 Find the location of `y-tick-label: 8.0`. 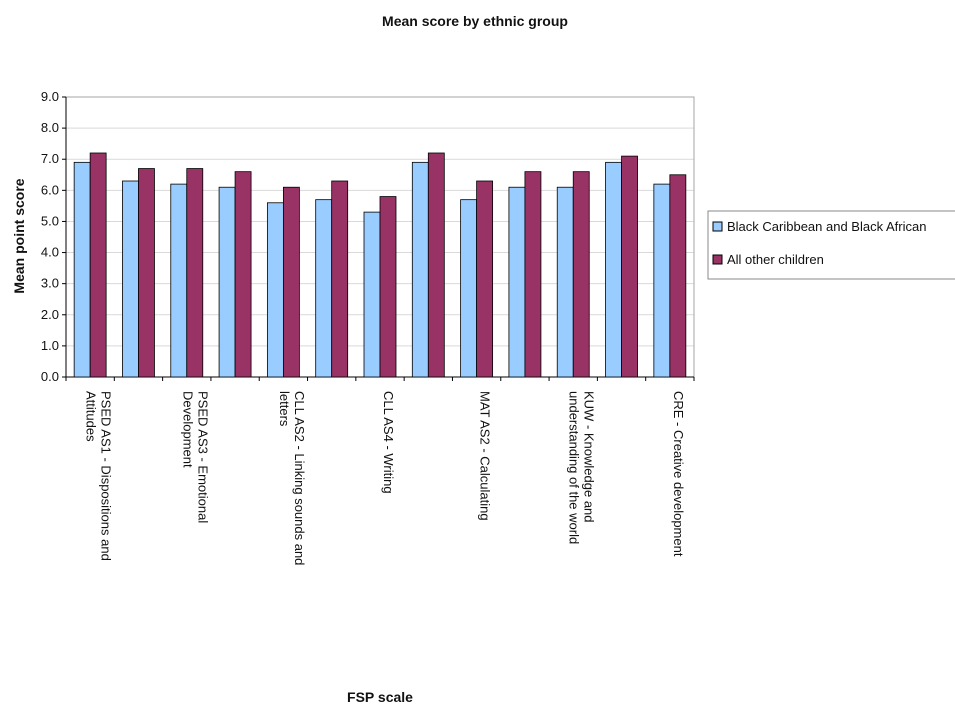

y-tick-label: 8.0 is located at coordinates (50, 127).